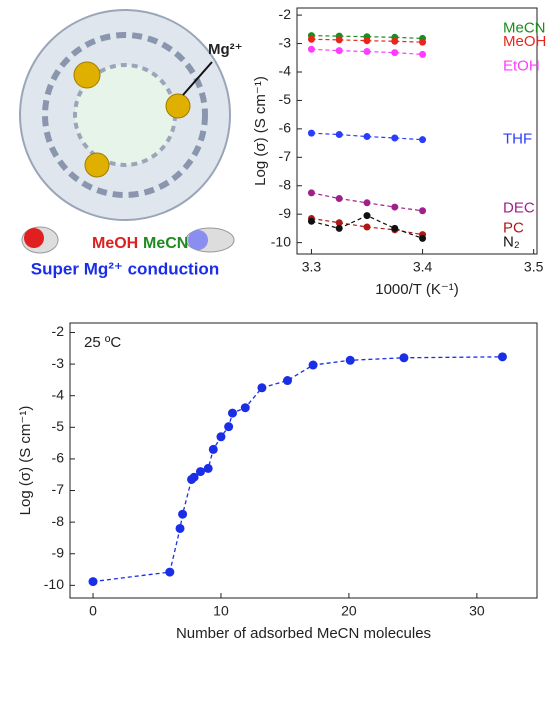 The image size is (550, 715). Describe the element at coordinates (417, 289) in the screenshot. I see `x-axis-title: 1000/T (K⁻¹)` at that location.